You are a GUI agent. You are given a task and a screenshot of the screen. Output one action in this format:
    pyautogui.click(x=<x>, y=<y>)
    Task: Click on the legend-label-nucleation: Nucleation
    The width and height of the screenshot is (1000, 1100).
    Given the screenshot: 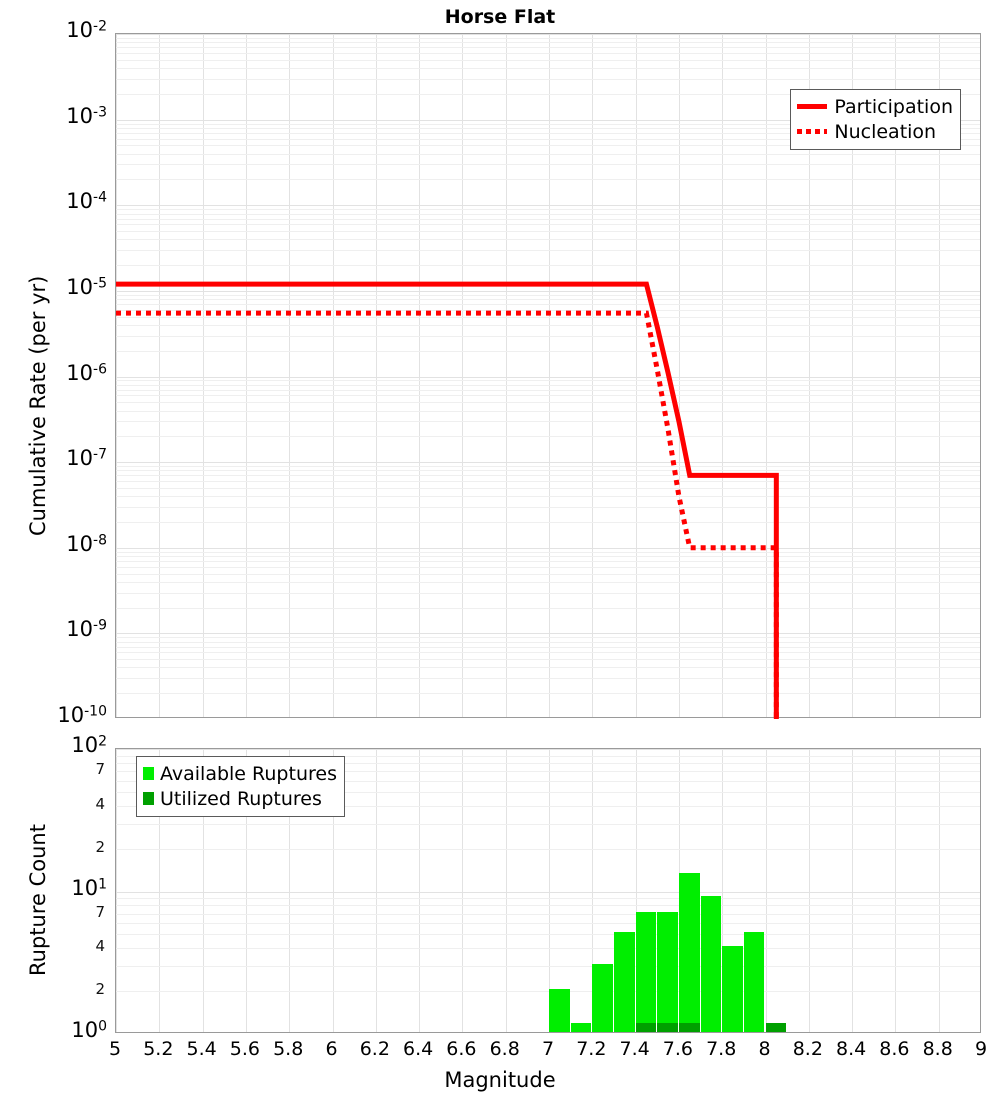 What is the action you would take?
    pyautogui.click(x=885, y=131)
    